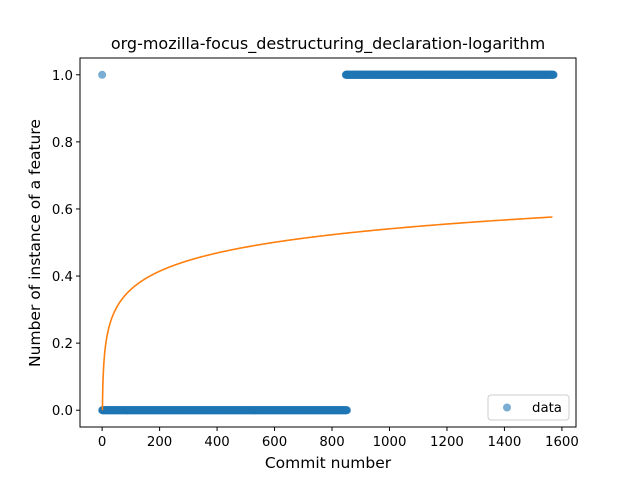 Image resolution: width=640 pixels, height=480 pixels. I want to click on y-tick-label: 0.0, so click(62, 411).